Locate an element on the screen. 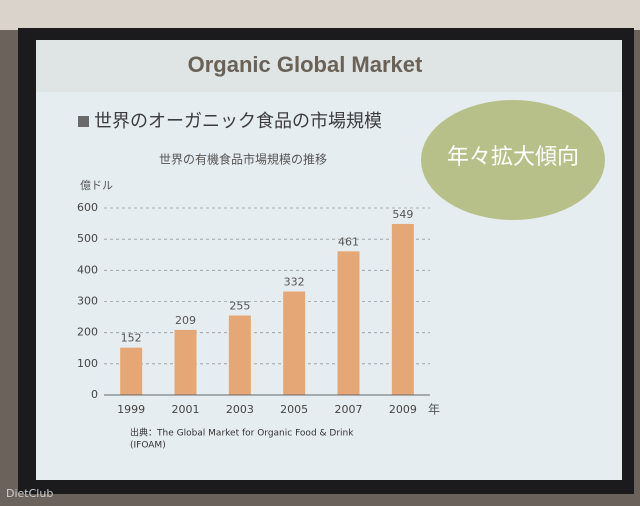 This screenshot has height=506, width=640. slide-title: Organic Global Market is located at coordinates (305, 64).